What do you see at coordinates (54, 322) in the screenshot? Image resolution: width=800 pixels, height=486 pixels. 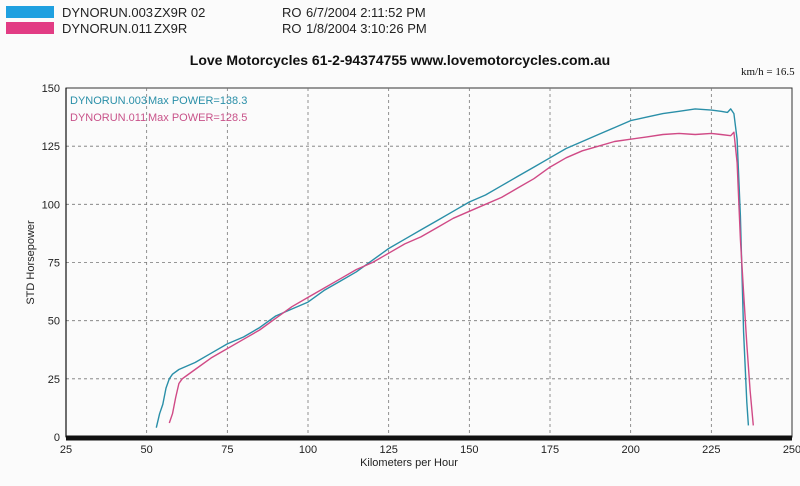 I see `y-tick-label: 50` at bounding box center [54, 322].